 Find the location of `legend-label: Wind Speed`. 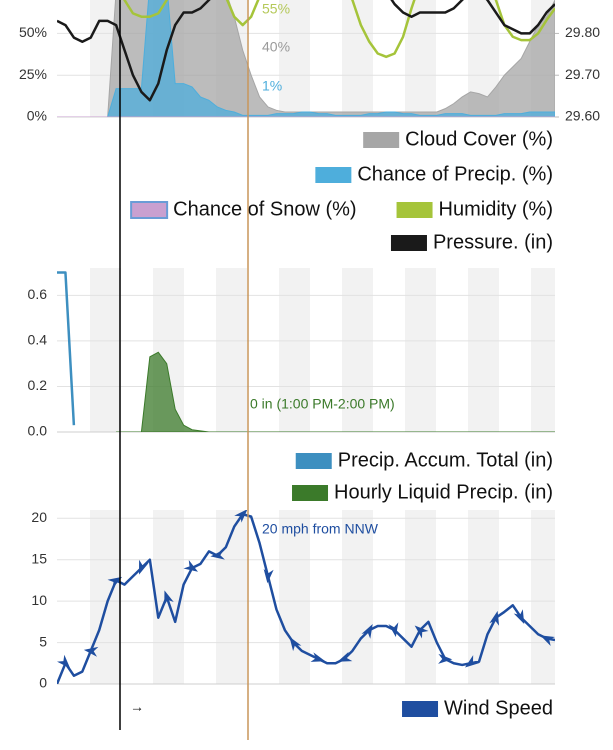

legend-label: Wind Speed is located at coordinates (498, 708).